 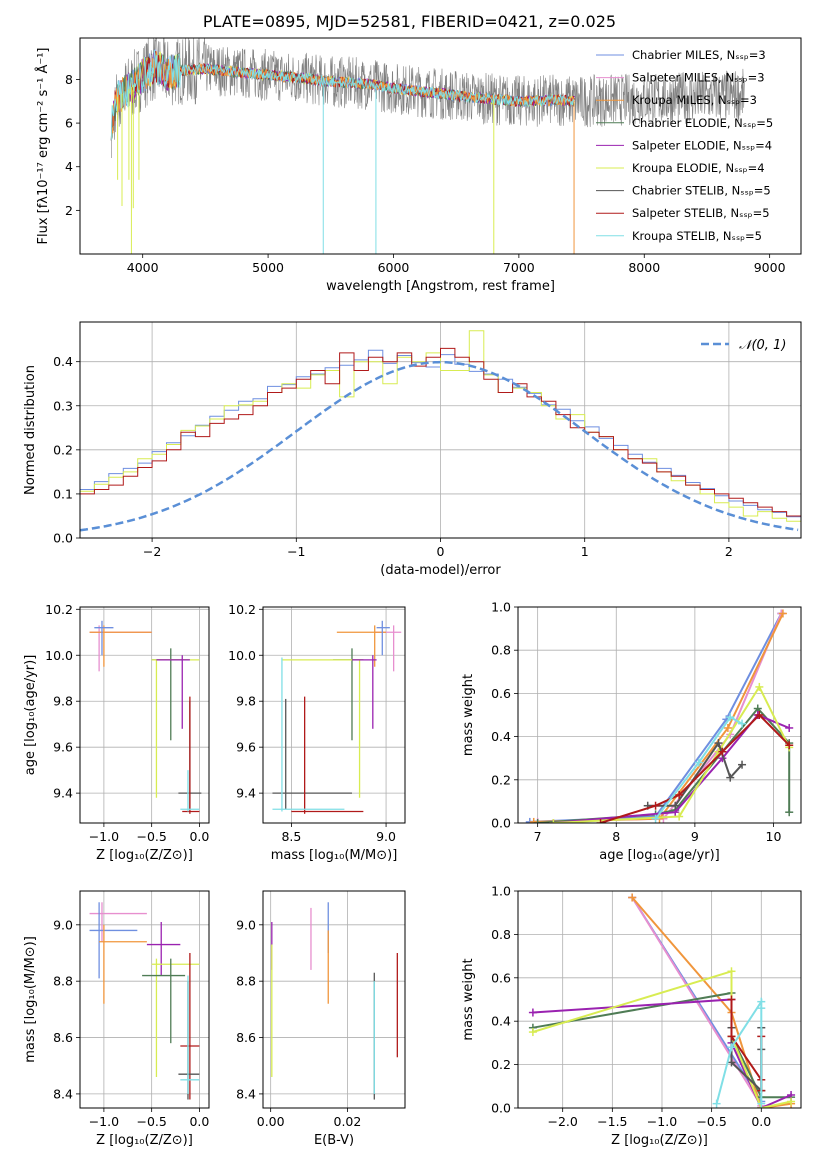 I want to click on y-tick-label: 4, so click(x=69, y=166).